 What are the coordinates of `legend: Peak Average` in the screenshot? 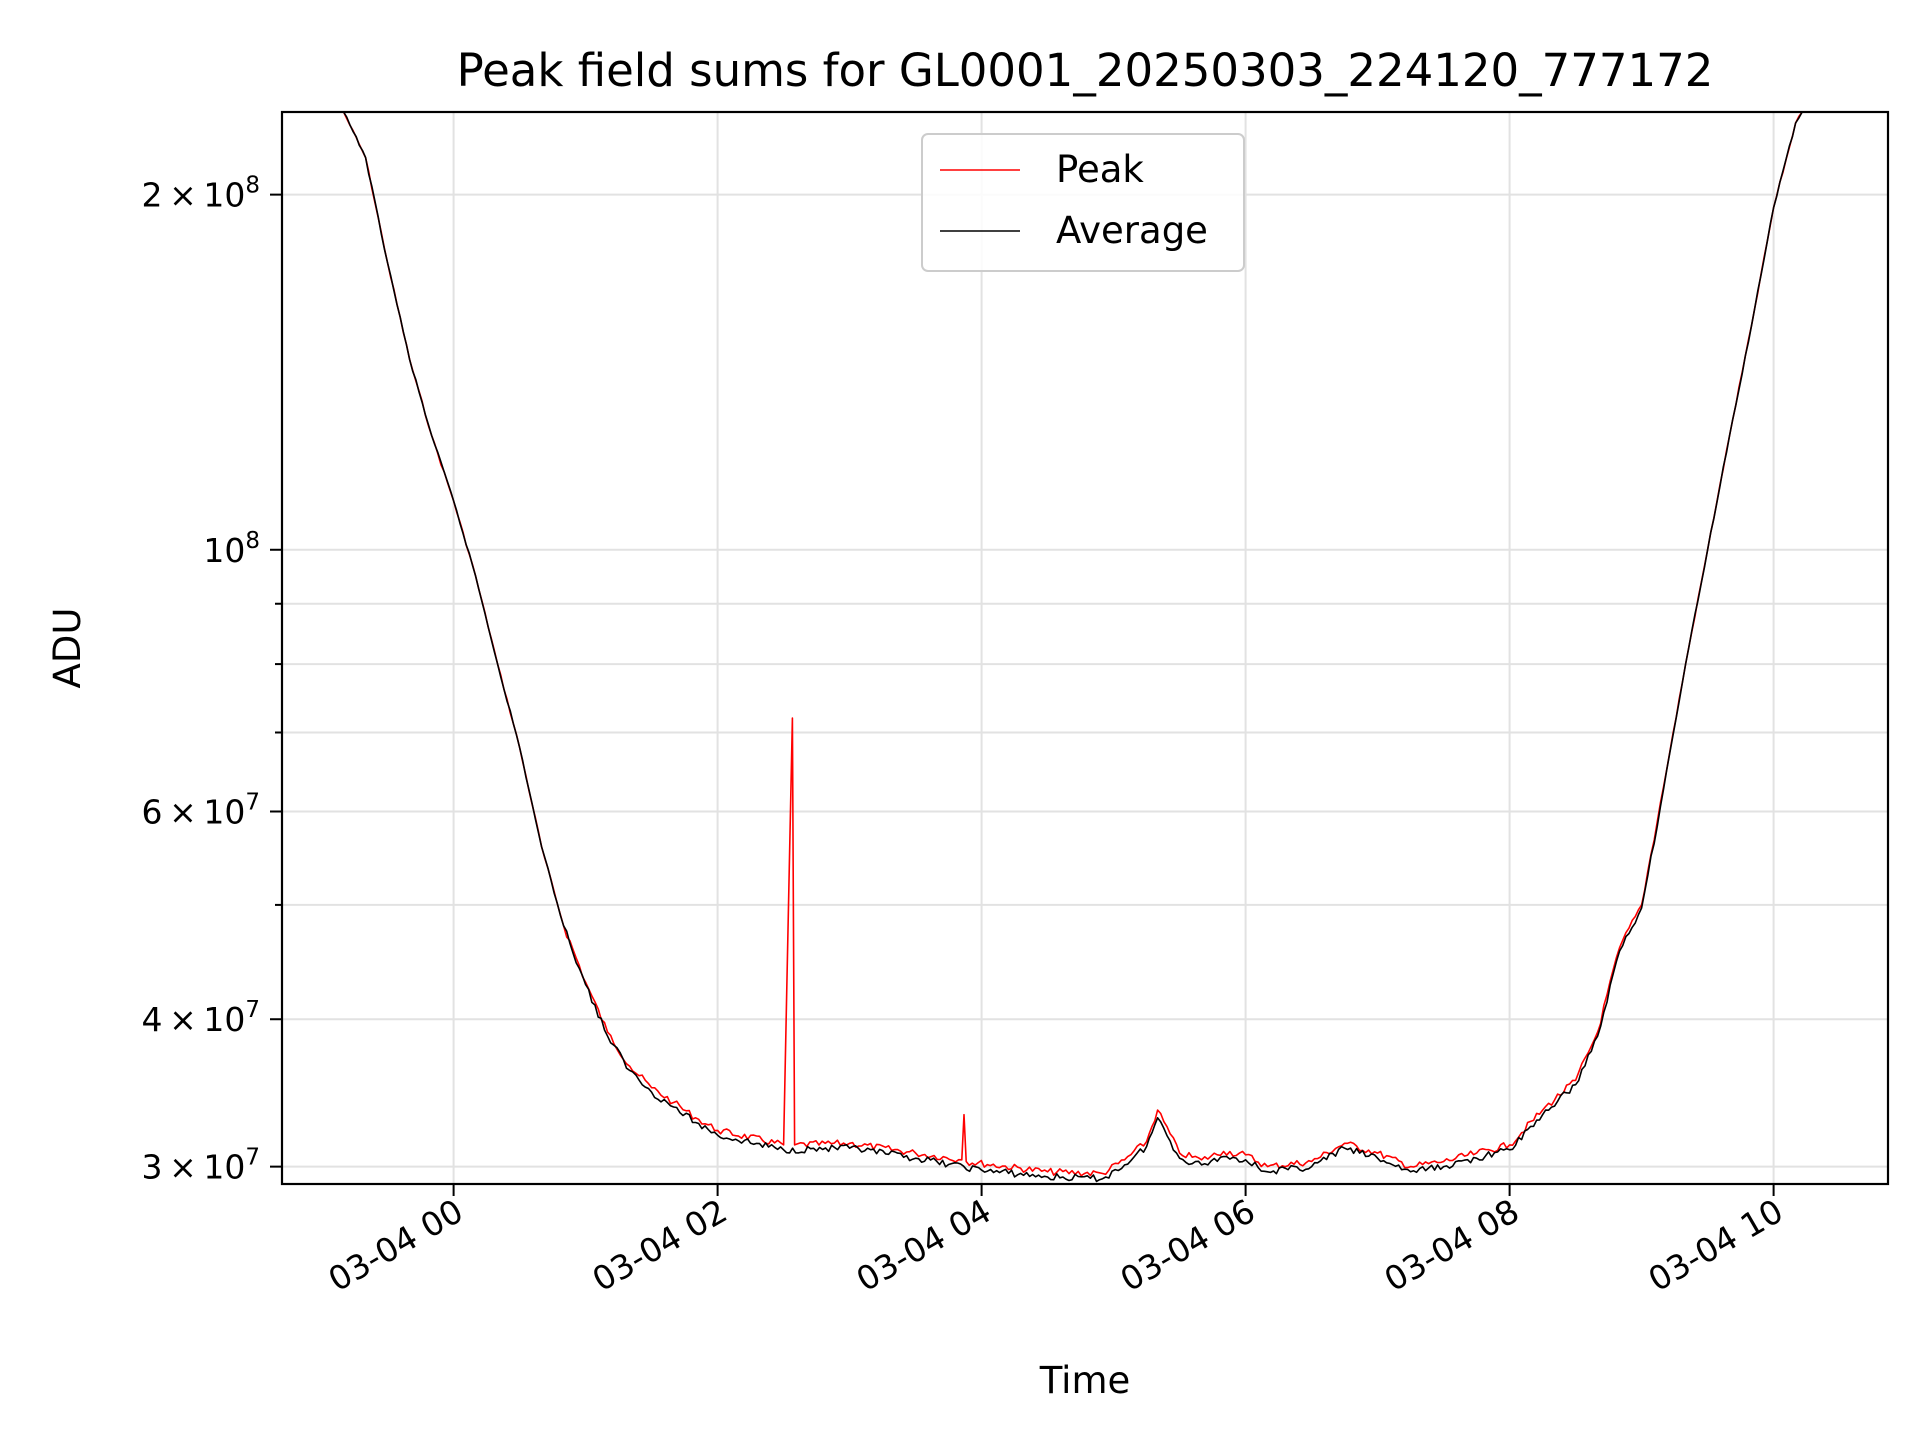 It's located at (1083, 202).